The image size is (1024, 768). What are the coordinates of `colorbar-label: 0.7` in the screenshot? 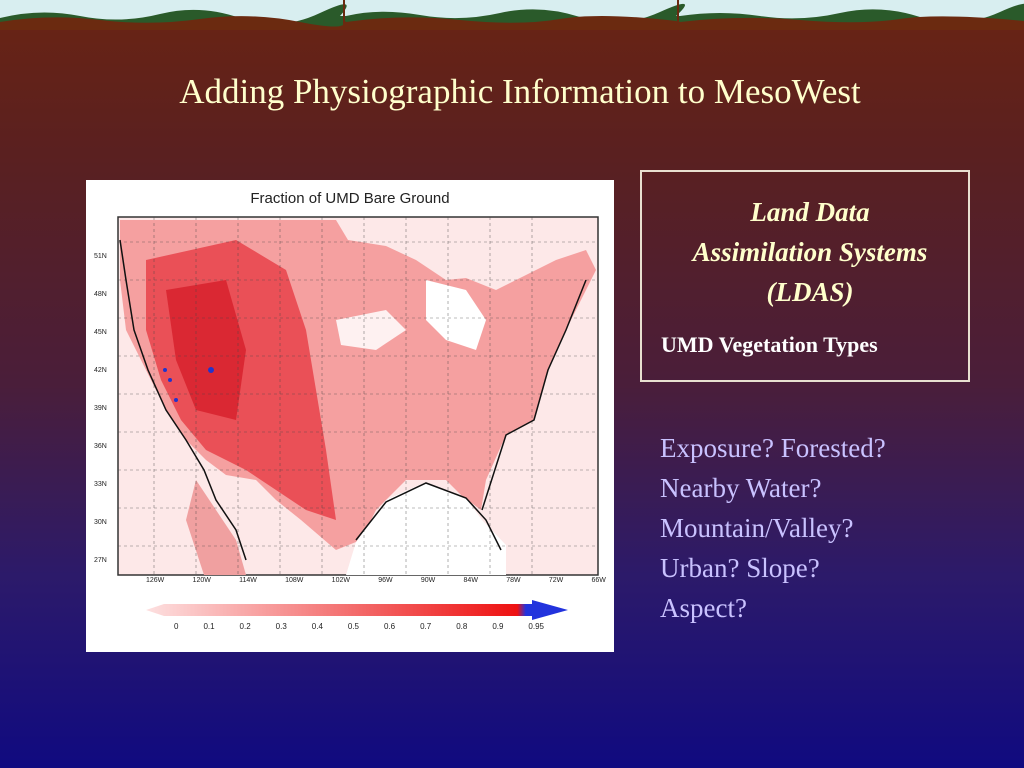 It's located at (426, 626).